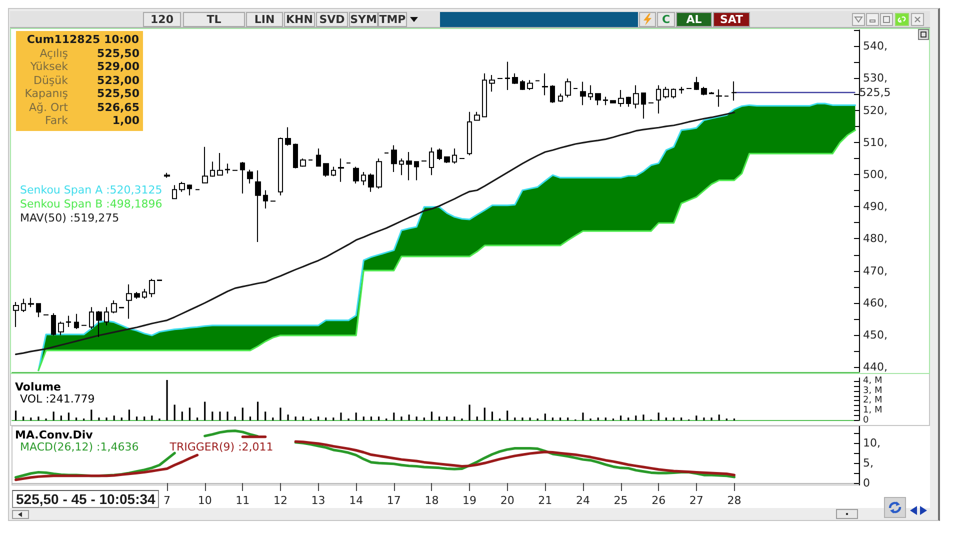 The height and width of the screenshot is (536, 960). I want to click on series-label: TRIGGER(9) :2,011, so click(221, 447).